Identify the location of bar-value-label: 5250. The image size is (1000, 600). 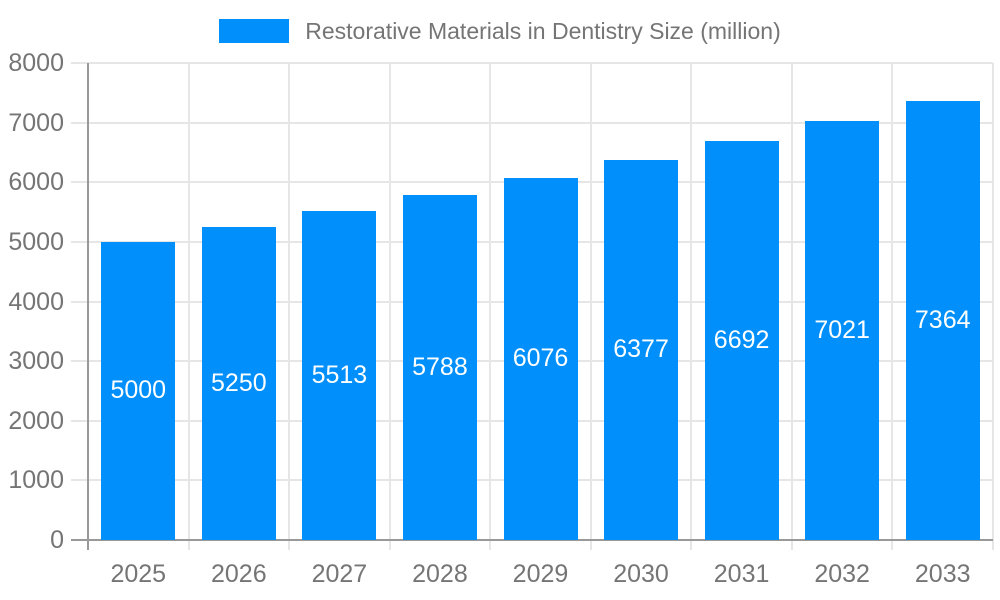
(239, 382).